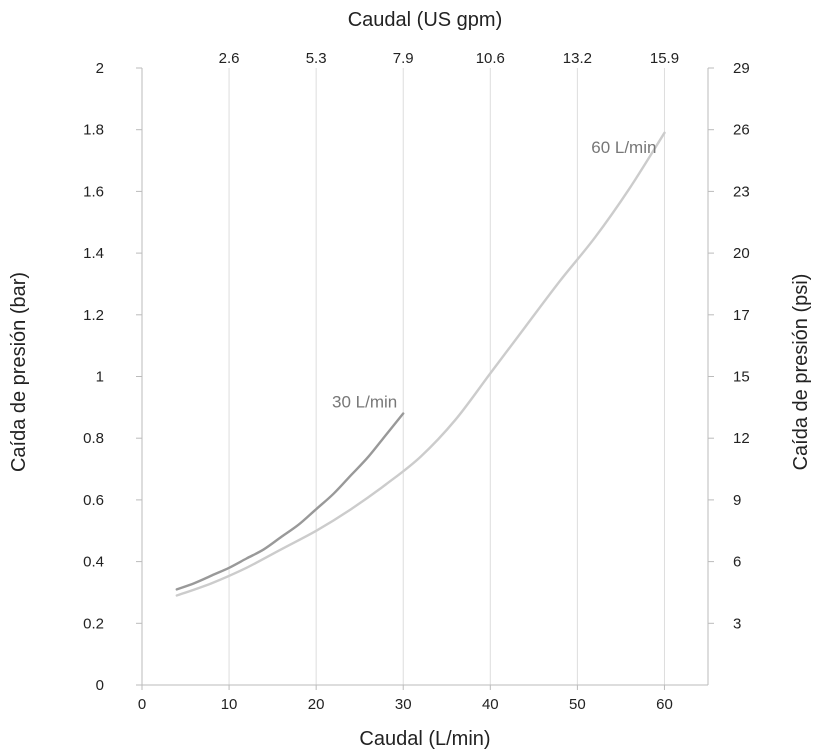 The height and width of the screenshot is (754, 818). What do you see at coordinates (229, 704) in the screenshot?
I see `x-tick-label: 10` at bounding box center [229, 704].